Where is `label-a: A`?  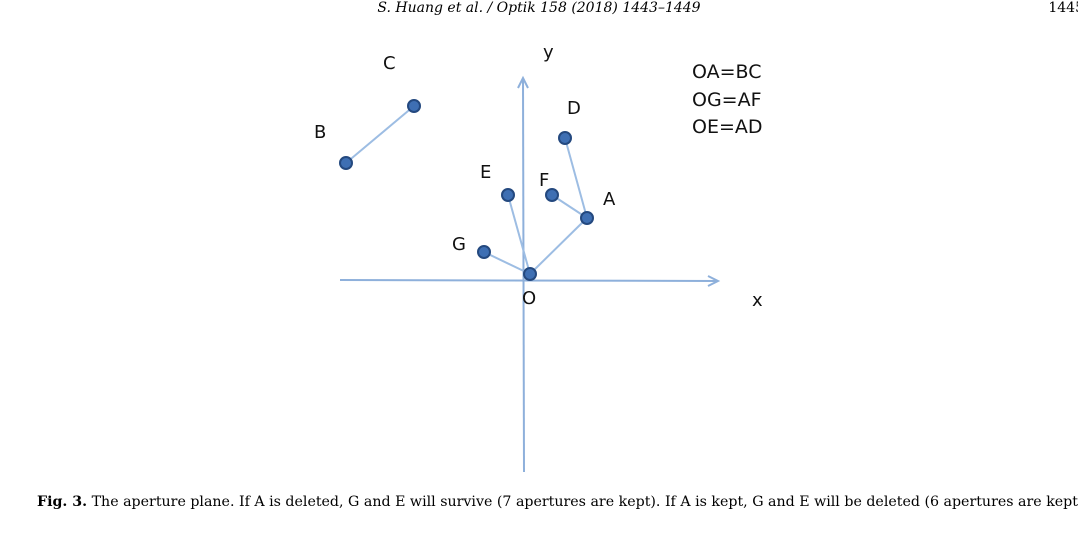 label-a: A is located at coordinates (609, 199).